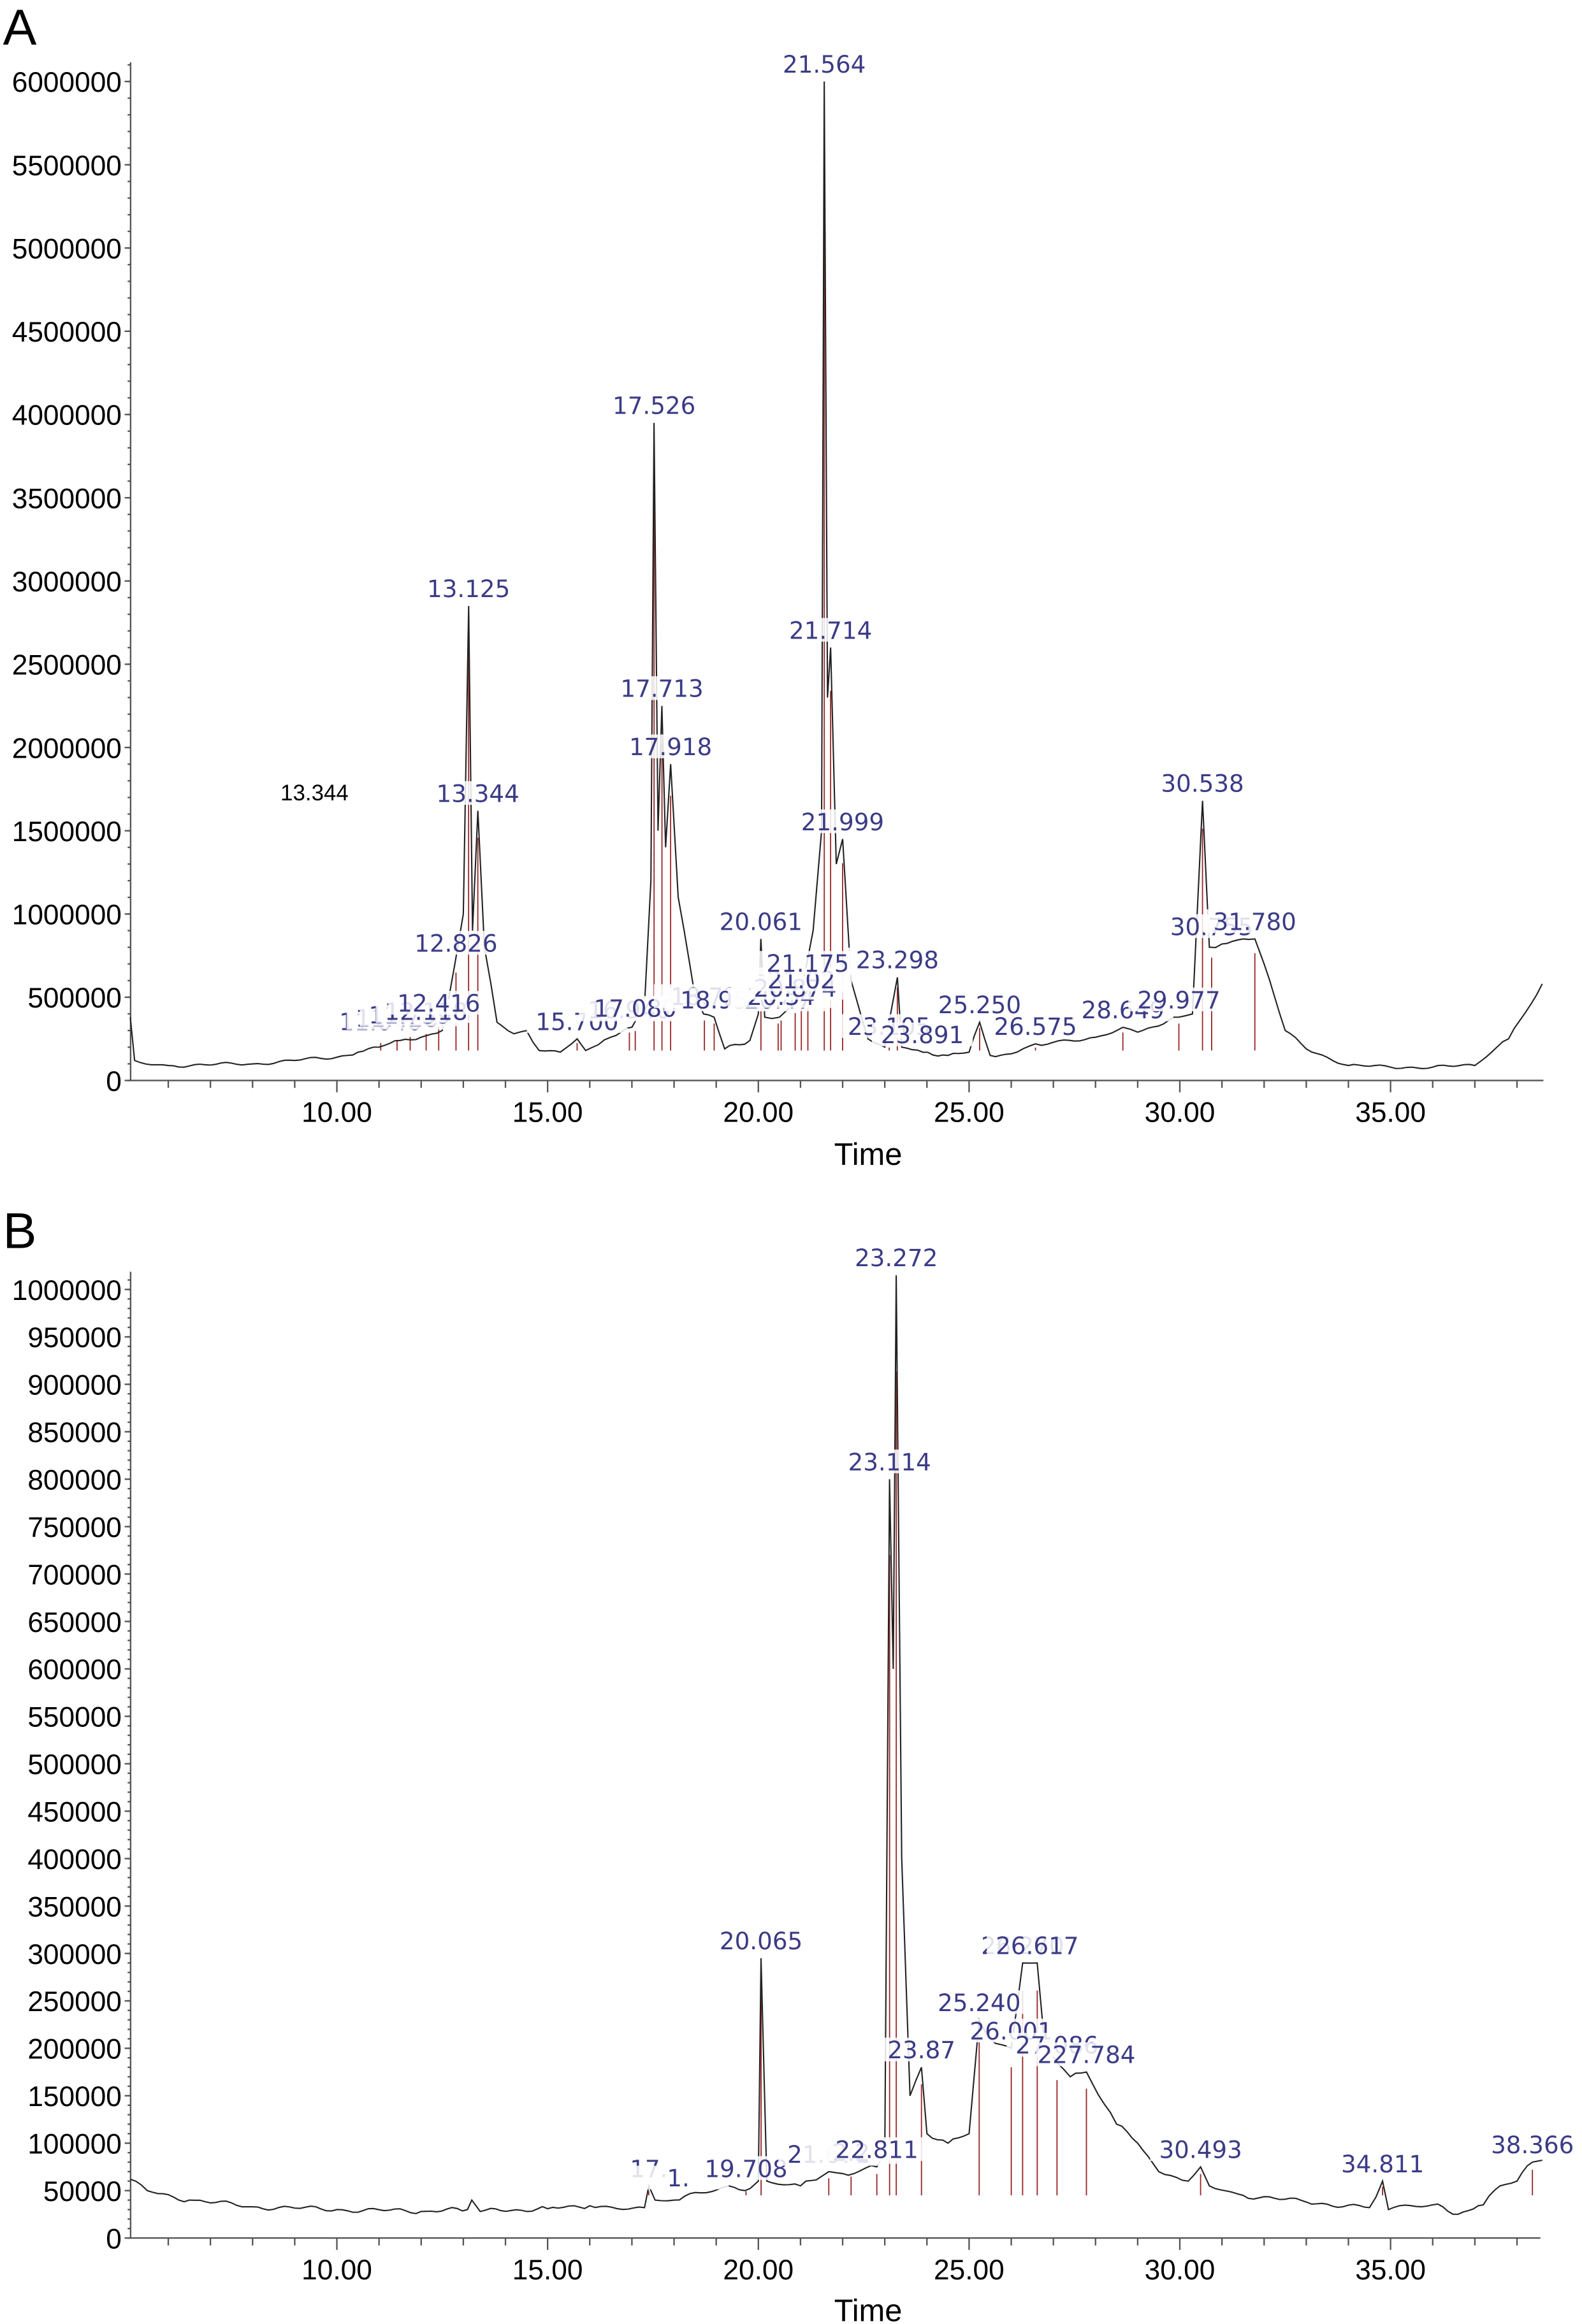 The height and width of the screenshot is (2324, 1582). I want to click on y-tick-label: 450000, so click(74, 1812).